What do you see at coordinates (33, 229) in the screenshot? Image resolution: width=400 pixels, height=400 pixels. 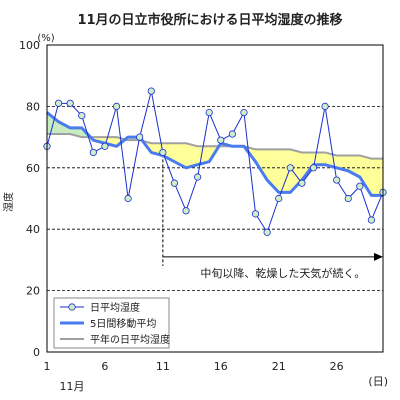 I see `y-tick-label: 40` at bounding box center [33, 229].